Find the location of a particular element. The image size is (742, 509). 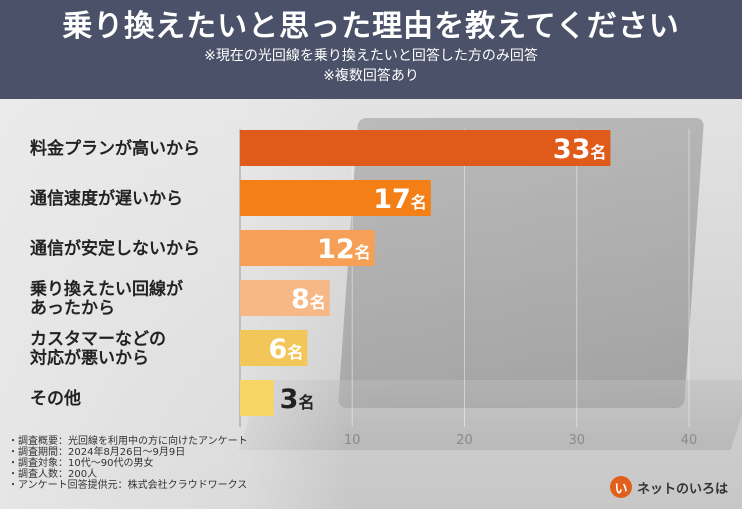

category-label-6: その他 is located at coordinates (55, 398).